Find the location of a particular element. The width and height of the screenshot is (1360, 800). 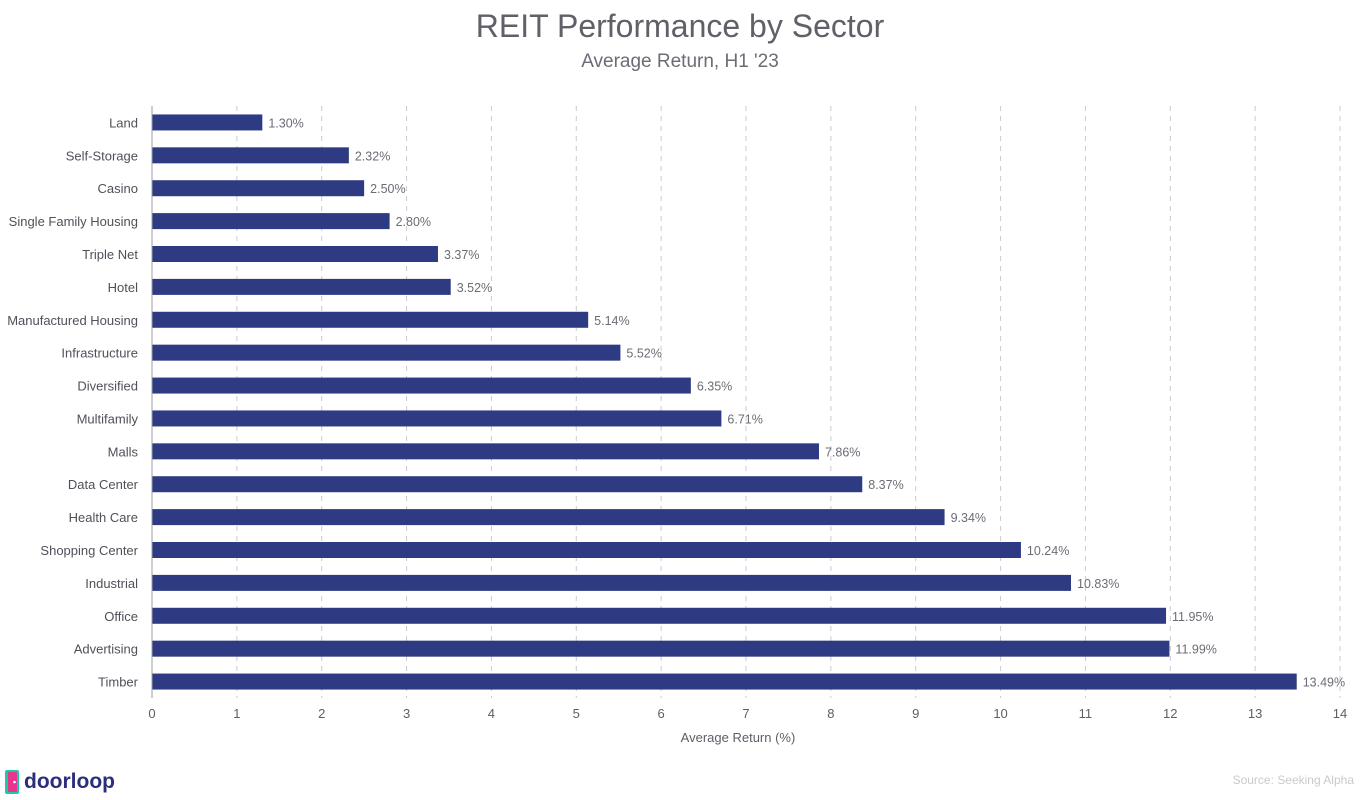

x-tick-label: 2 is located at coordinates (321, 713).